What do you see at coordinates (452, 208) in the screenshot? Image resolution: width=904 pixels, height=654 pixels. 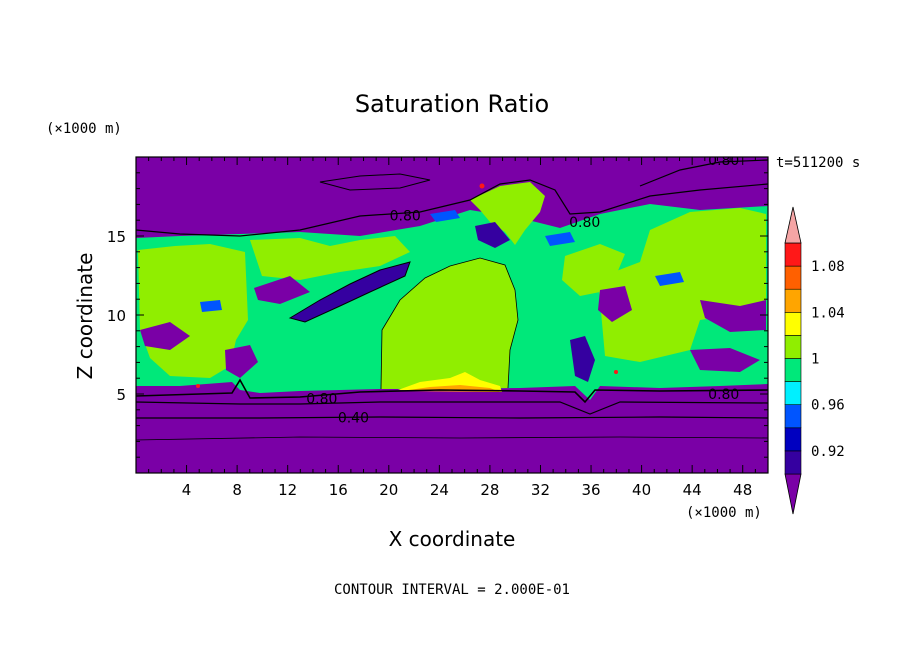 I see `contour-upper` at bounding box center [452, 208].